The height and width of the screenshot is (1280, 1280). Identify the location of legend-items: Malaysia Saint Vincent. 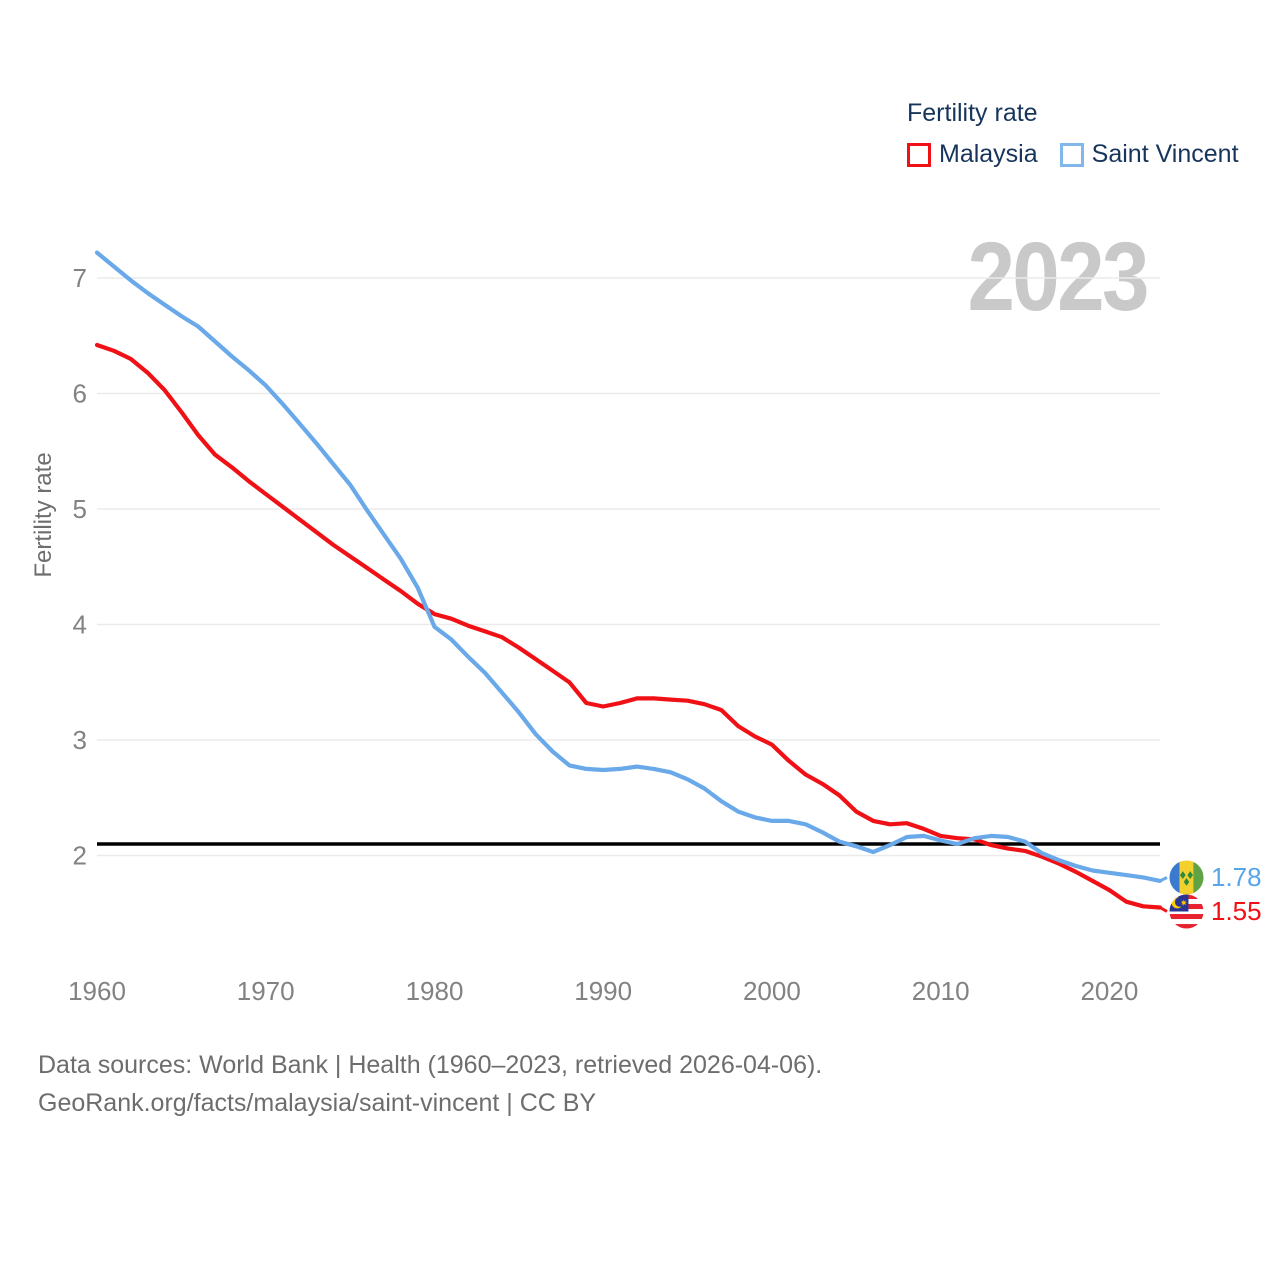
(1073, 154).